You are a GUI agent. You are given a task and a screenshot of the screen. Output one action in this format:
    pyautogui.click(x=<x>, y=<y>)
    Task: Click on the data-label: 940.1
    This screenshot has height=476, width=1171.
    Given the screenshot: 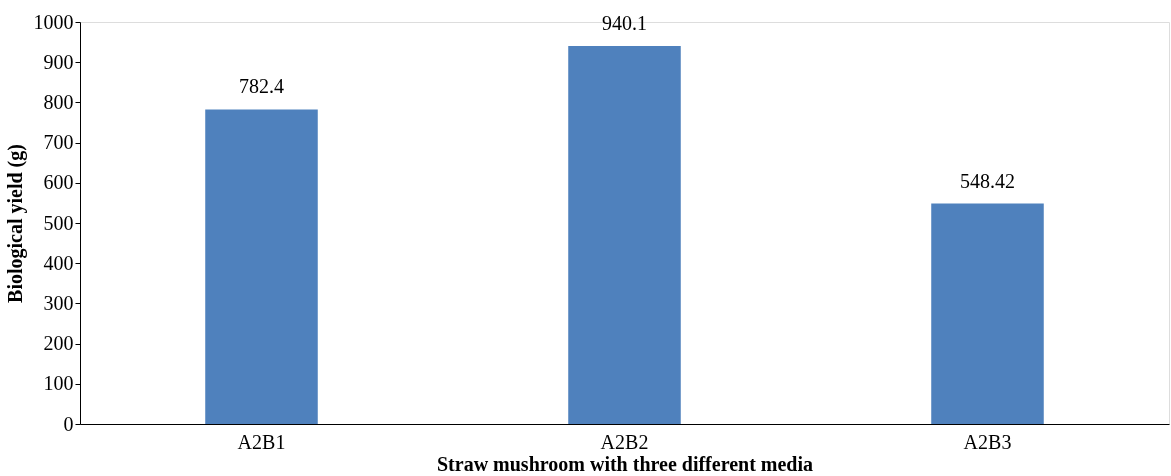 What is the action you would take?
    pyautogui.click(x=624, y=23)
    